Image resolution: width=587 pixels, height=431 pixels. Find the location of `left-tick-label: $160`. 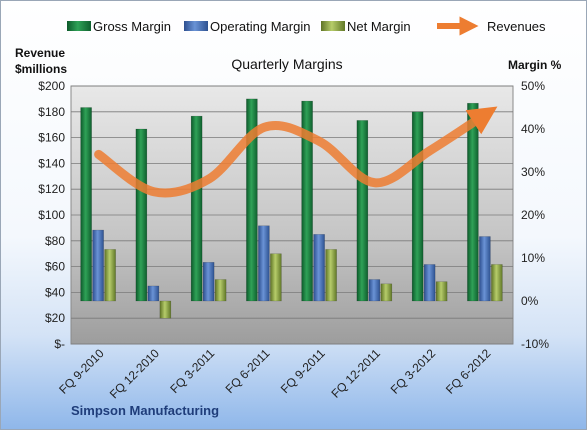

left-tick-label: $160 is located at coordinates (51, 138).